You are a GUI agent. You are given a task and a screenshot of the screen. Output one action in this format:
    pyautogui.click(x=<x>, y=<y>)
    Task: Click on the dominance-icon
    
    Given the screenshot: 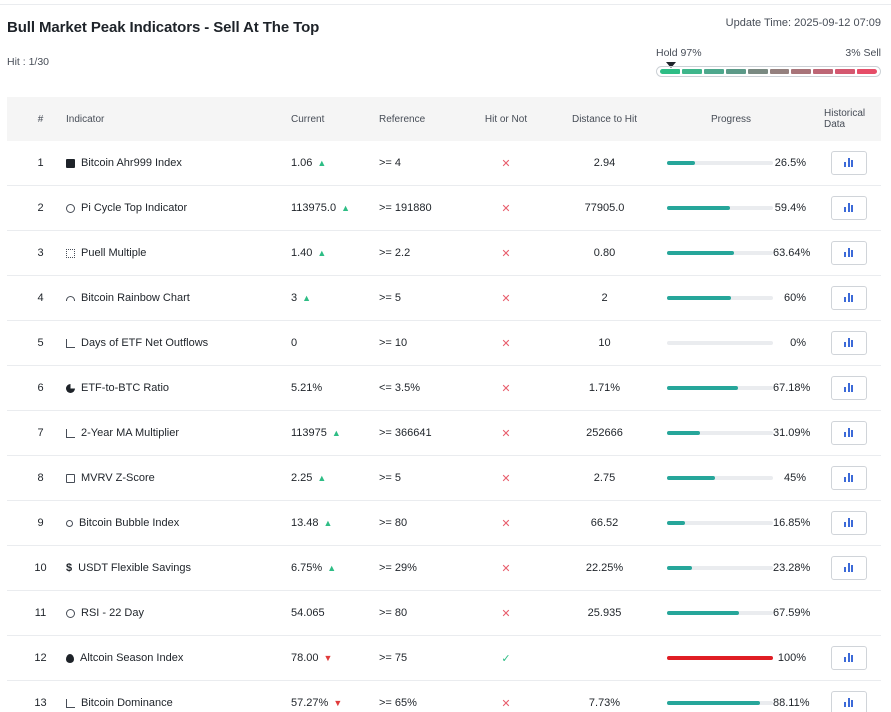 What is the action you would take?
    pyautogui.click(x=70, y=703)
    